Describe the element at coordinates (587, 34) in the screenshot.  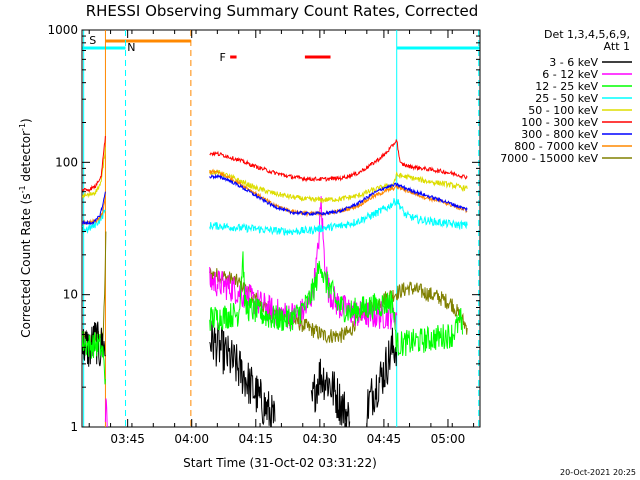
I see `legend-header: Det 1,3,4,5,6,9,` at that location.